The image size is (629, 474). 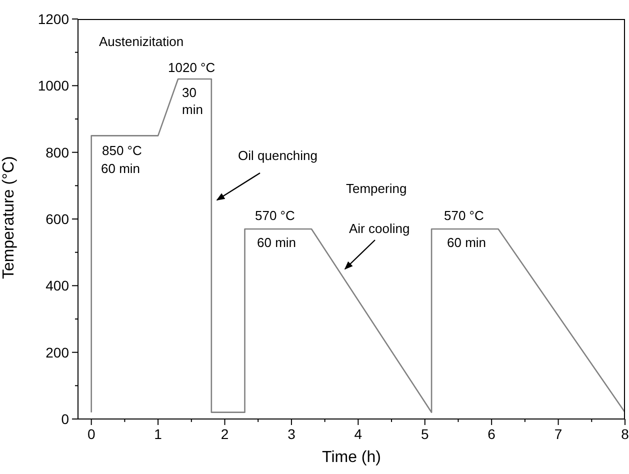 I want to click on x-axis-title: Time (h), so click(x=351, y=457).